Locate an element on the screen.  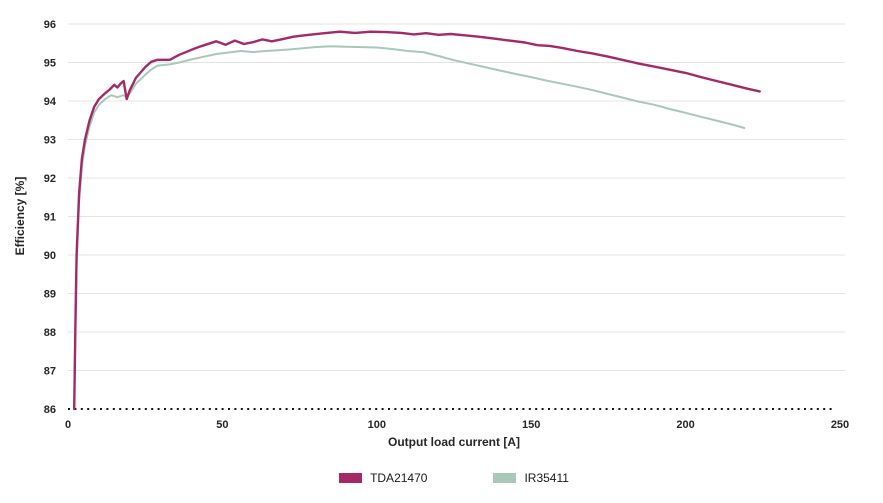
y-tick-label-96: 96 is located at coordinates (50, 25).